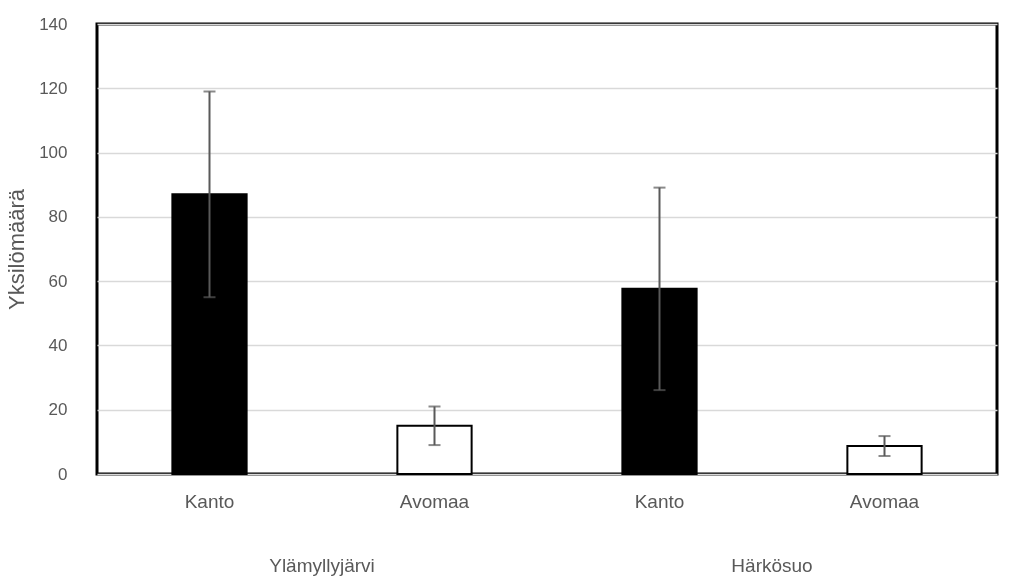  Describe the element at coordinates (53, 153) in the screenshot. I see `y-tick-label: 100` at that location.